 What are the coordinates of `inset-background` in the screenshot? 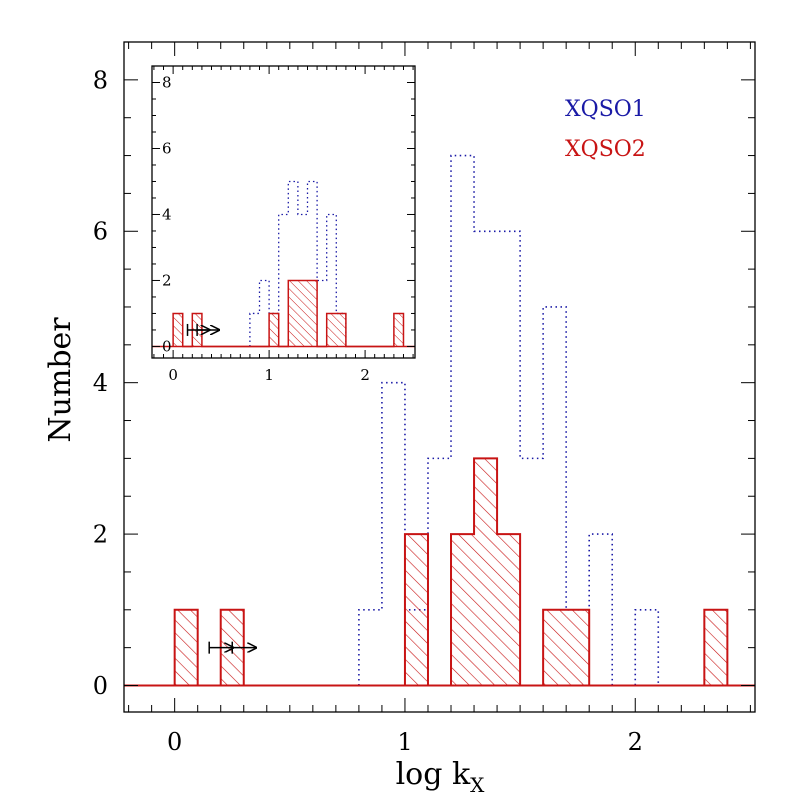 It's located at (283, 212).